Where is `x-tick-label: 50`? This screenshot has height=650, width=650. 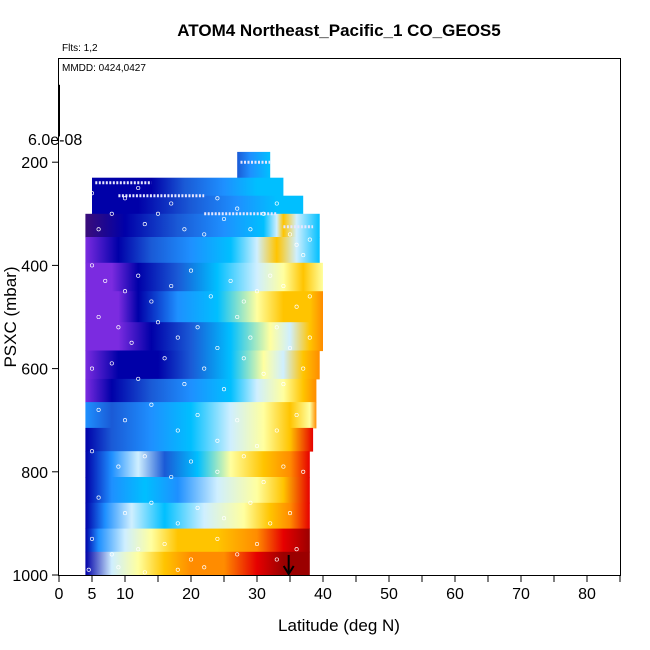 x-tick-label: 50 is located at coordinates (389, 594).